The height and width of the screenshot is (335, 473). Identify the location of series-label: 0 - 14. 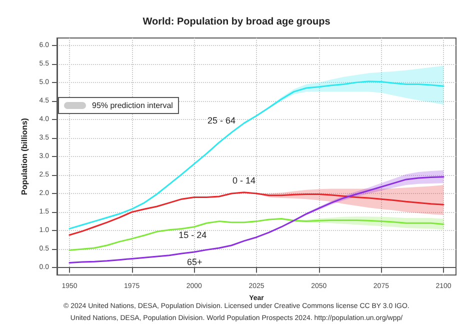
(244, 180).